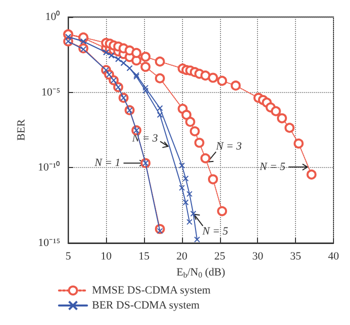  Describe the element at coordinates (144, 256) in the screenshot. I see `x-tick-label: 15` at that location.